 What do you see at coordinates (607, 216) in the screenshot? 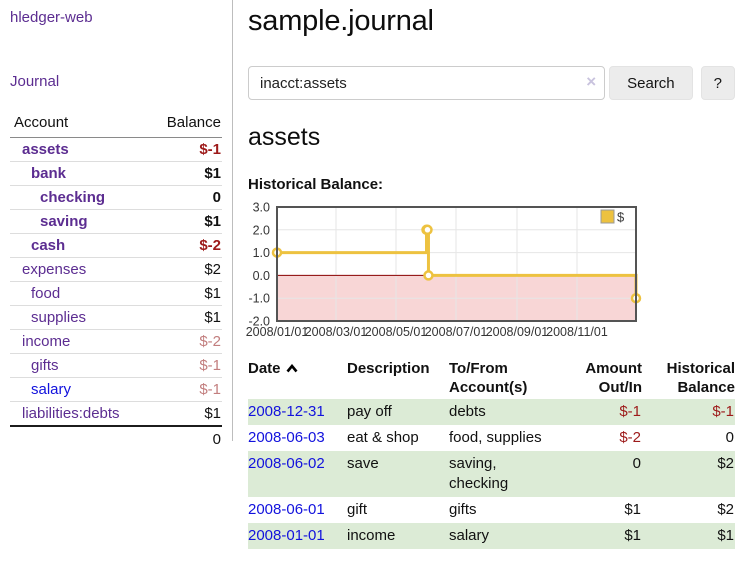
I see `legend-swatch` at bounding box center [607, 216].